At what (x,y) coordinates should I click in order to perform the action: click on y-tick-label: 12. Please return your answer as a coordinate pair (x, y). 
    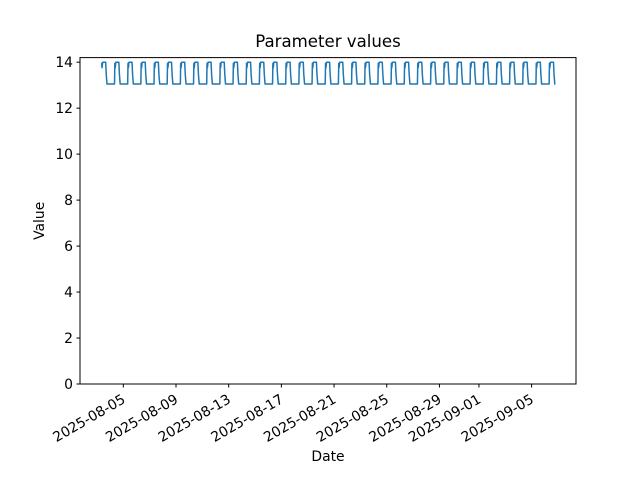
    Looking at the image, I should click on (64, 109).